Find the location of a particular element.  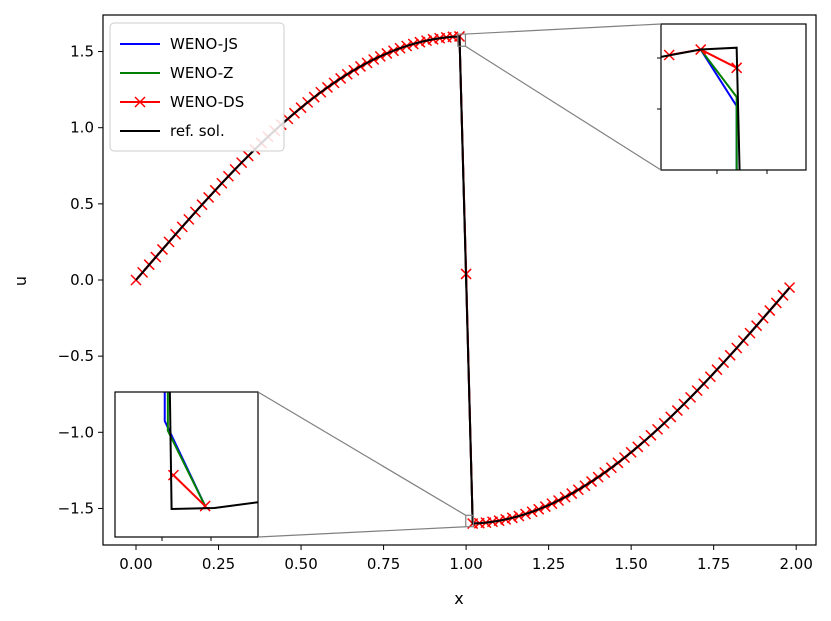

y-tick-label: 1.5 is located at coordinates (82, 52).